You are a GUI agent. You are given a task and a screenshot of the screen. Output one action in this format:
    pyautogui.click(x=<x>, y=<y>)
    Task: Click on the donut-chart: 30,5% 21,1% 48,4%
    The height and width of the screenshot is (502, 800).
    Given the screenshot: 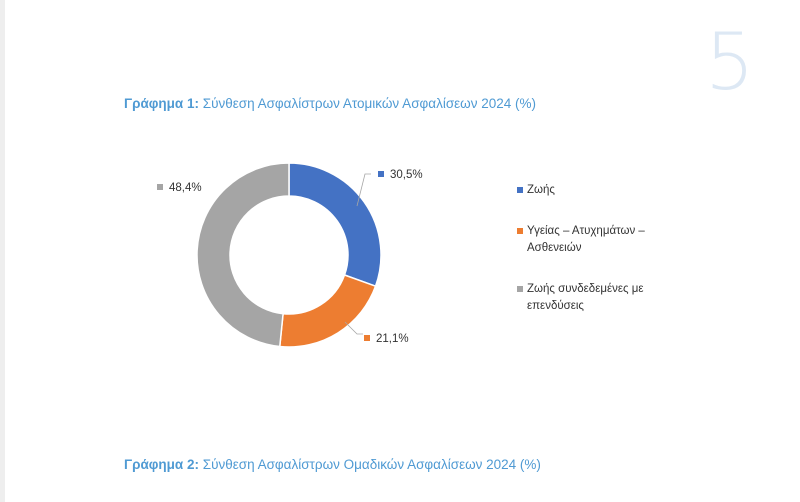 What is the action you would take?
    pyautogui.click(x=290, y=255)
    